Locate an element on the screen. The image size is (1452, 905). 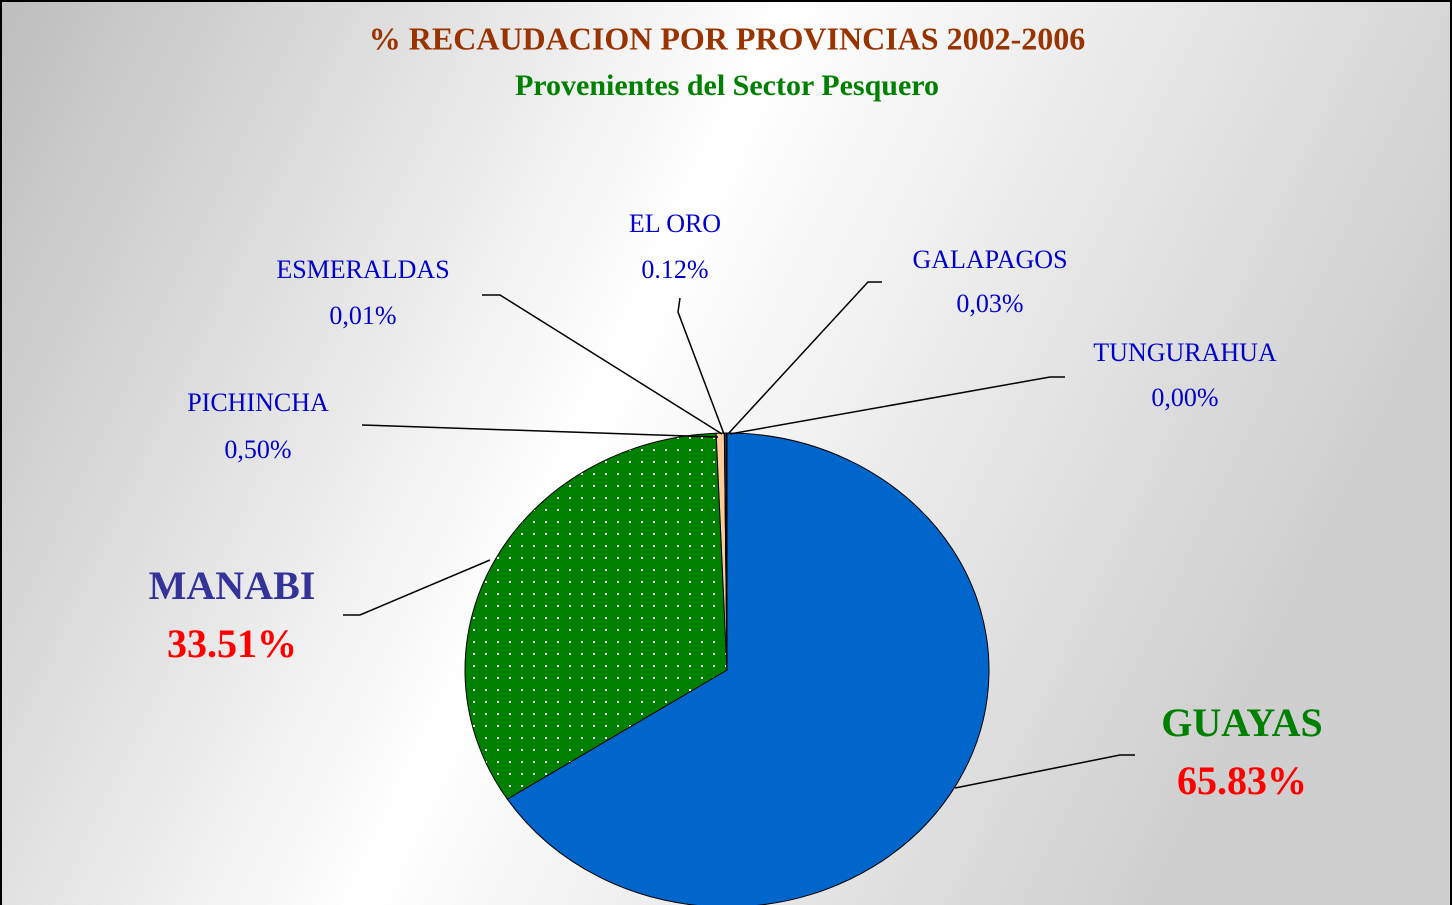
pie-slice is located at coordinates (596, 616).